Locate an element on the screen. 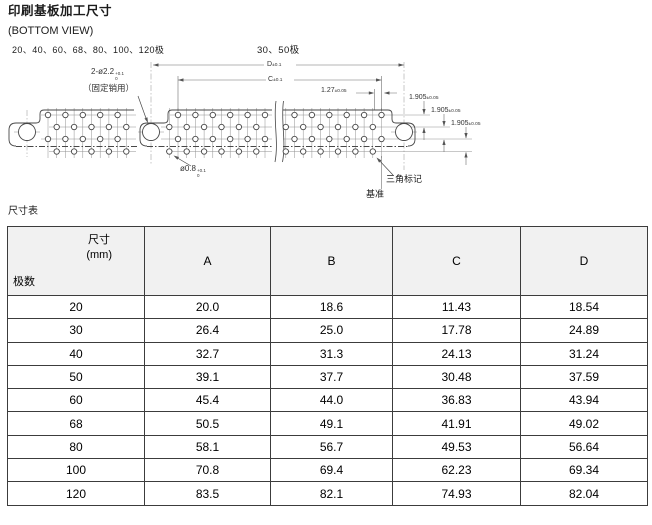 This screenshot has height=525, width=652. header-poles-label: 极数 is located at coordinates (24, 282).